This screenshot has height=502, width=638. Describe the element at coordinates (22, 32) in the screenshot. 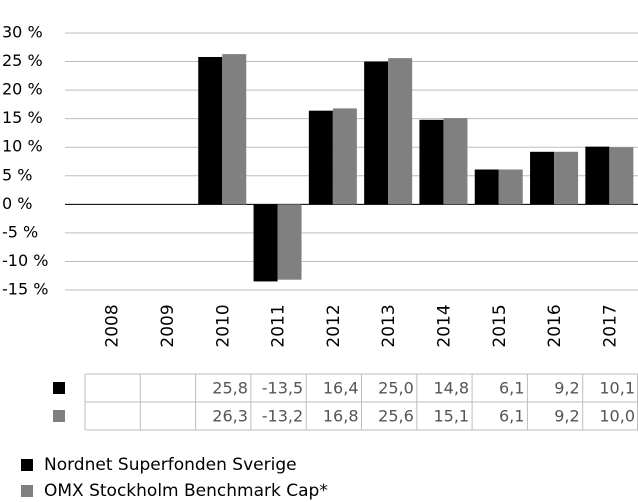

I see `y-tick-label: 30 %` at that location.